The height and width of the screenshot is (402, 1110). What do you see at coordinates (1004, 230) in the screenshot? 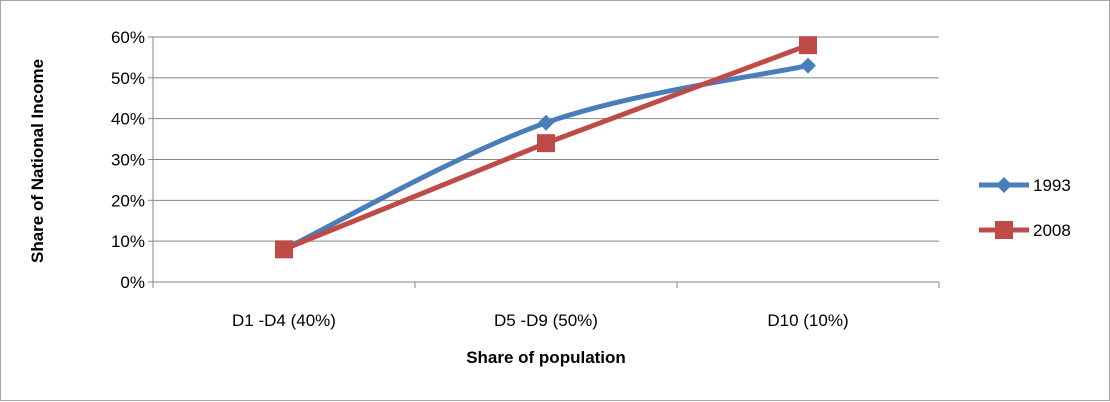
I see `legend-marker-2008` at bounding box center [1004, 230].